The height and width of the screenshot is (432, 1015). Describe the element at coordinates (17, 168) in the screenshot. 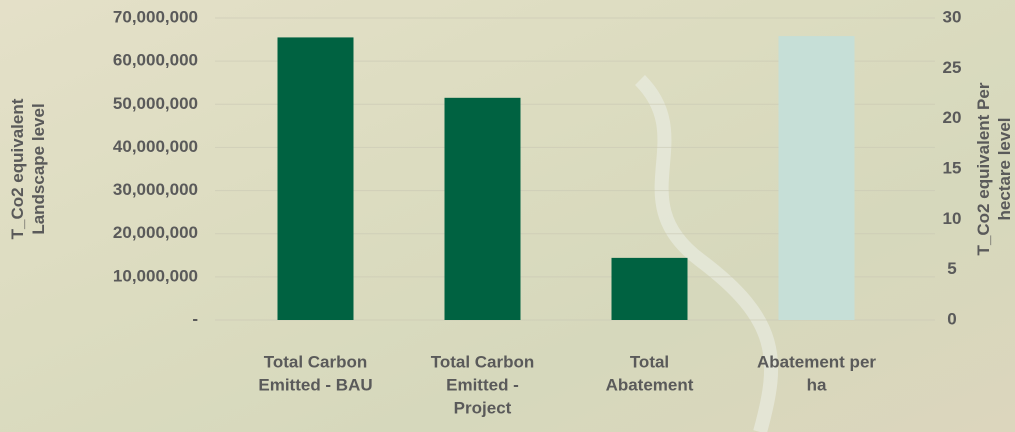

I see `y-axis-label-line: T_Co2 equivalent` at that location.